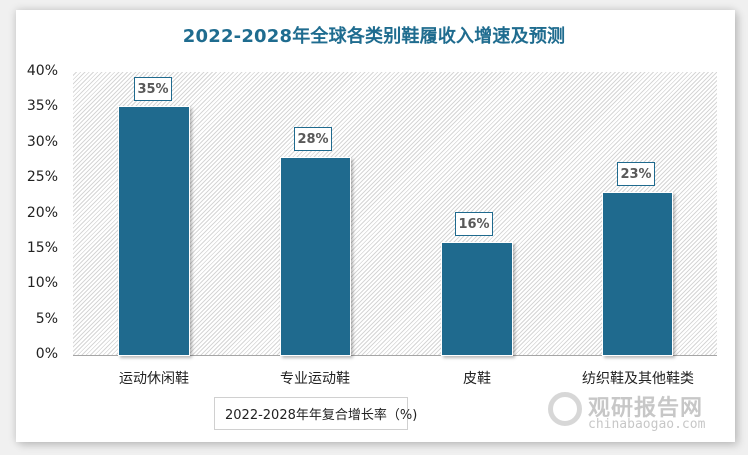 This screenshot has height=455, width=748. What do you see at coordinates (42, 283) in the screenshot?
I see `y-tick-10: 10%` at bounding box center [42, 283].